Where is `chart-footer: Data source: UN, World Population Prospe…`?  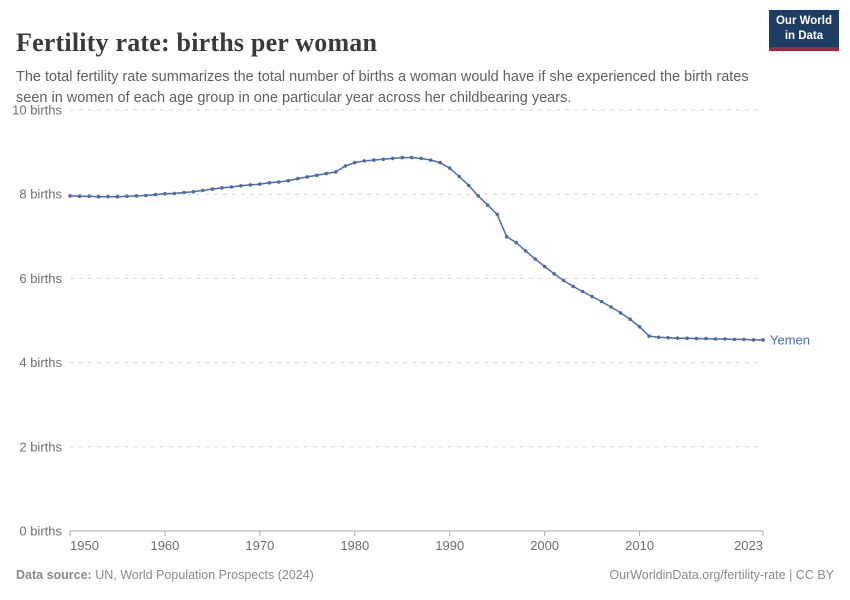 chart-footer: Data source: UN, World Population Prospe… is located at coordinates (425, 575).